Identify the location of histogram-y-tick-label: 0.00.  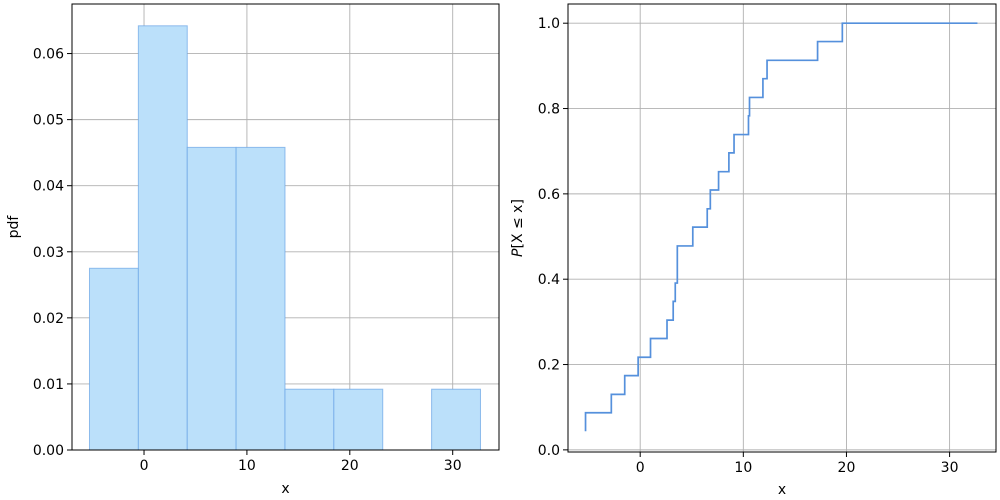
(48, 451).